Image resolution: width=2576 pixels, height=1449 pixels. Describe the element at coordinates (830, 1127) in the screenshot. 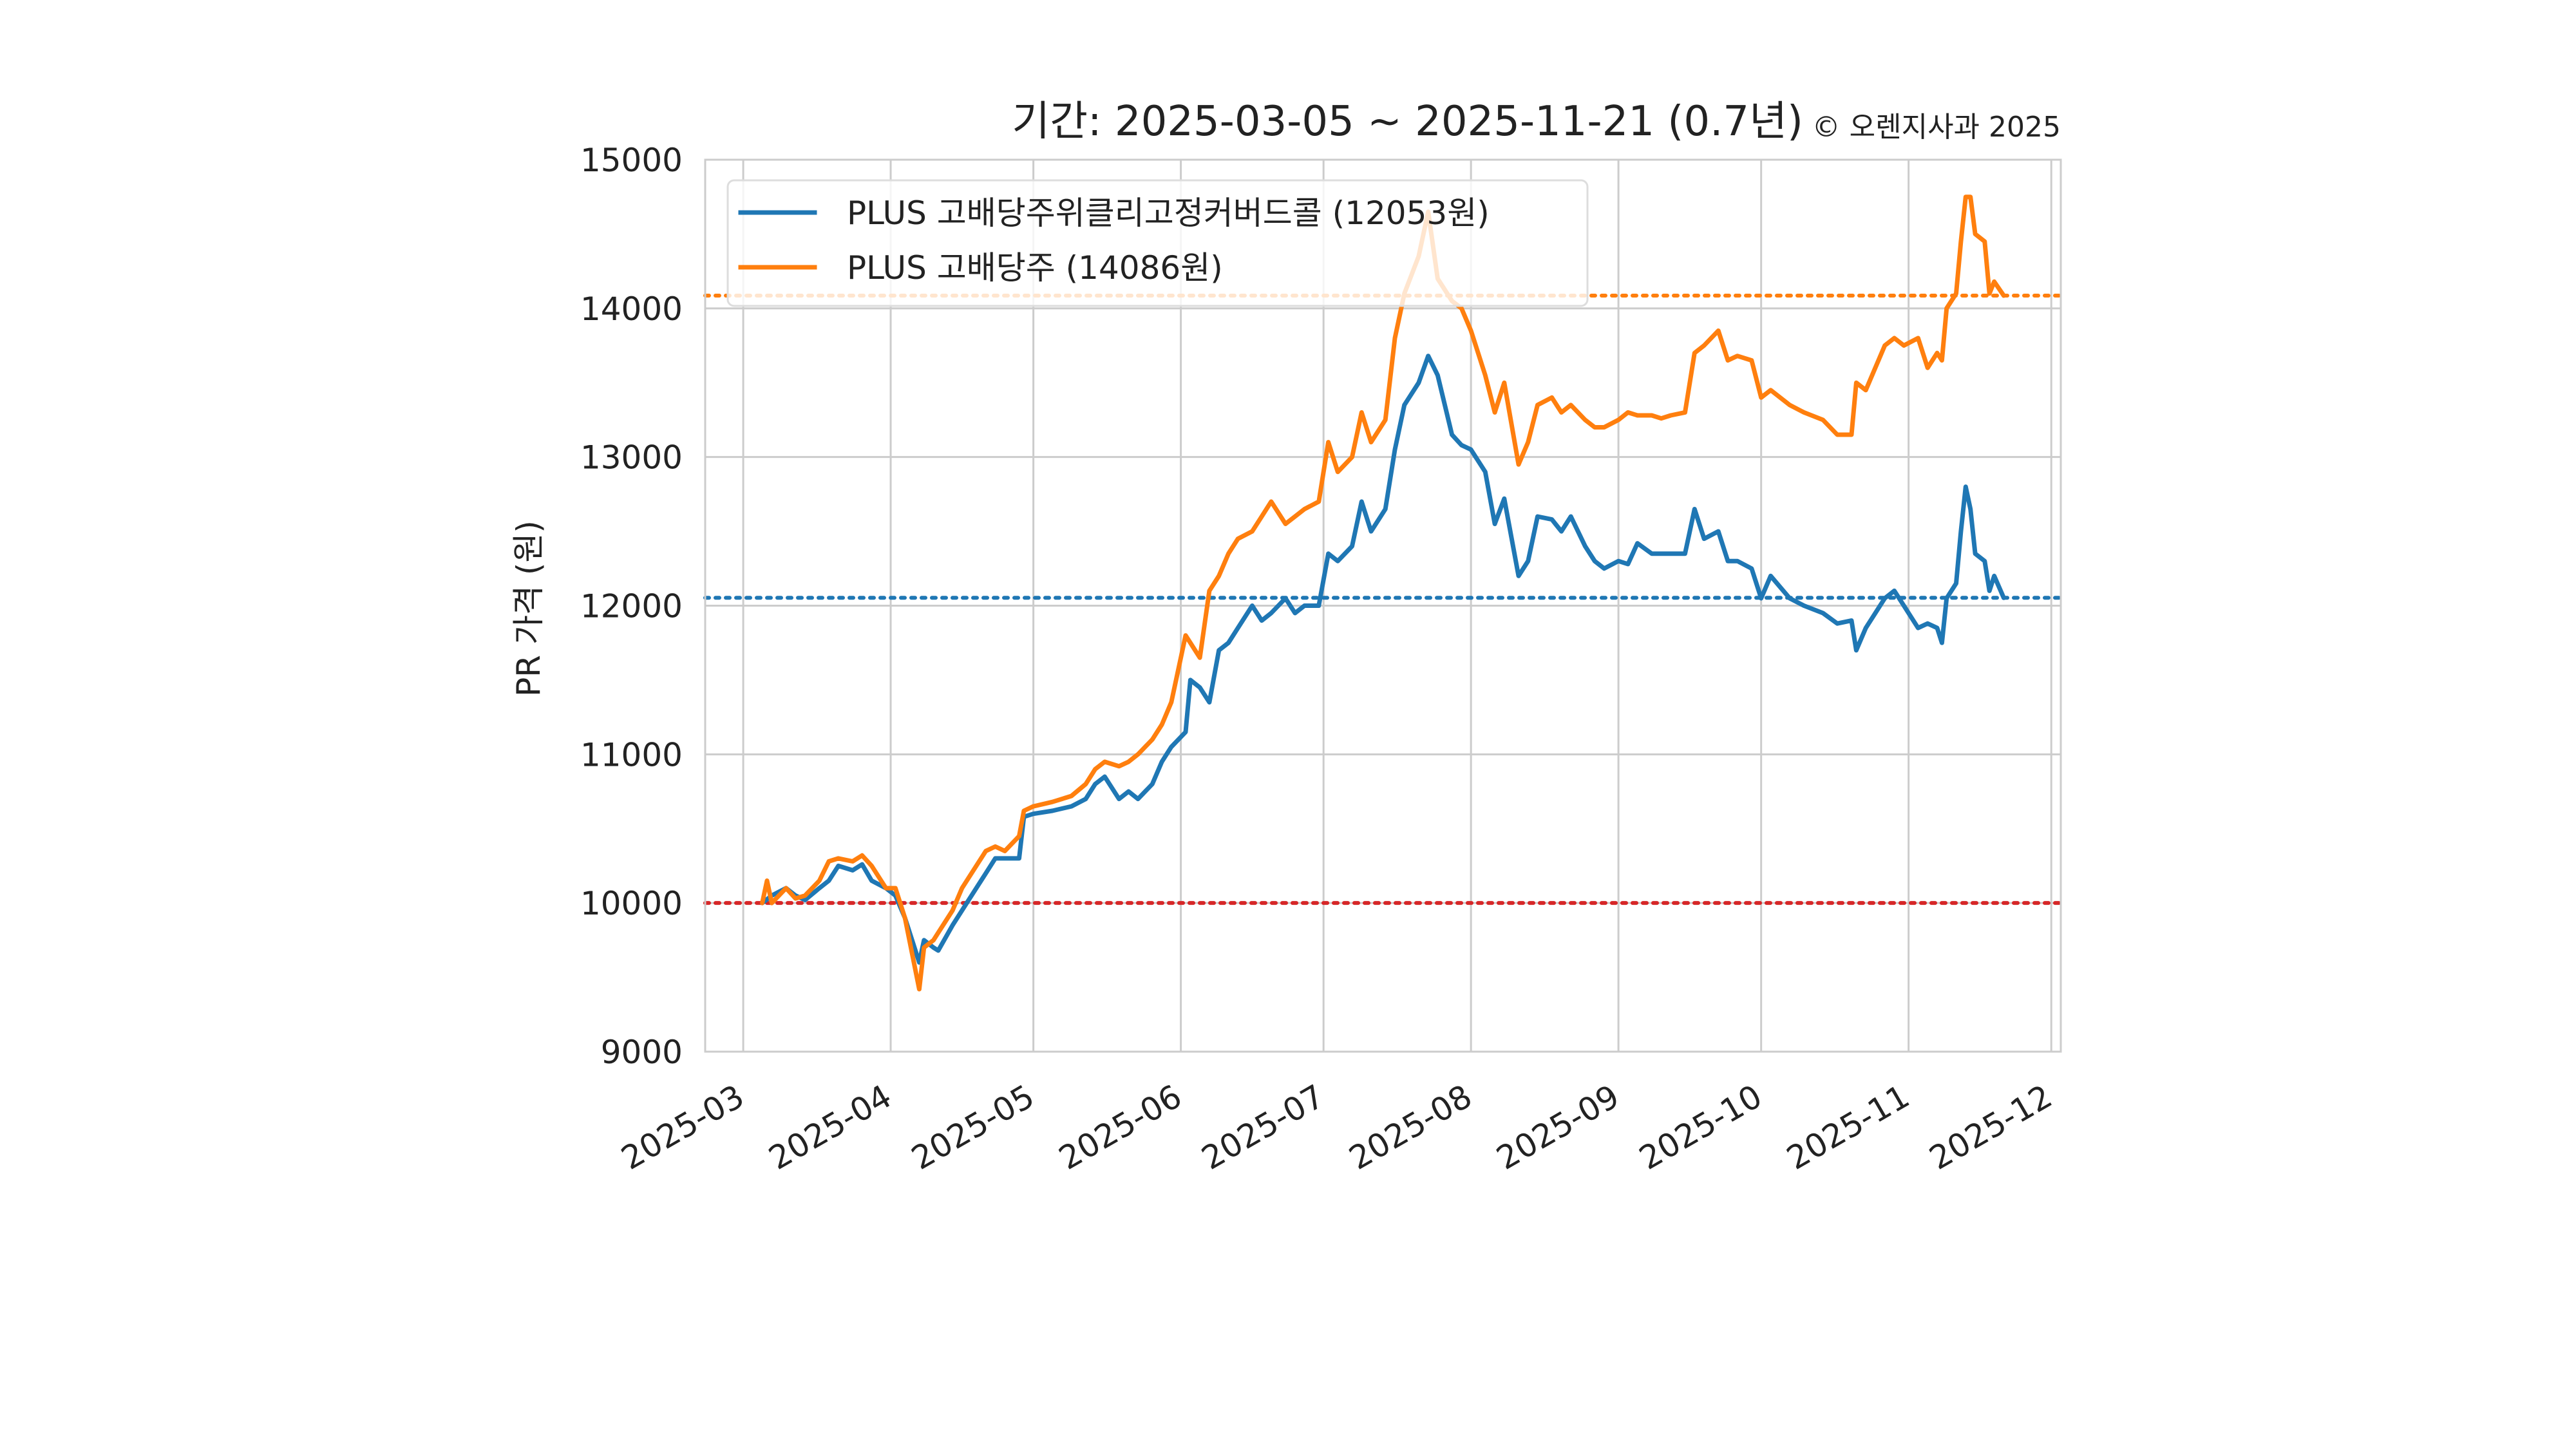

I see `x-tick-label: 2025-04` at that location.